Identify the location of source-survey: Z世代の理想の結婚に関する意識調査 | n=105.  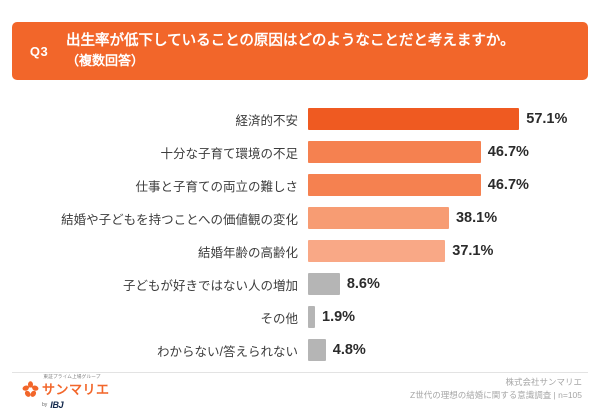
(496, 395).